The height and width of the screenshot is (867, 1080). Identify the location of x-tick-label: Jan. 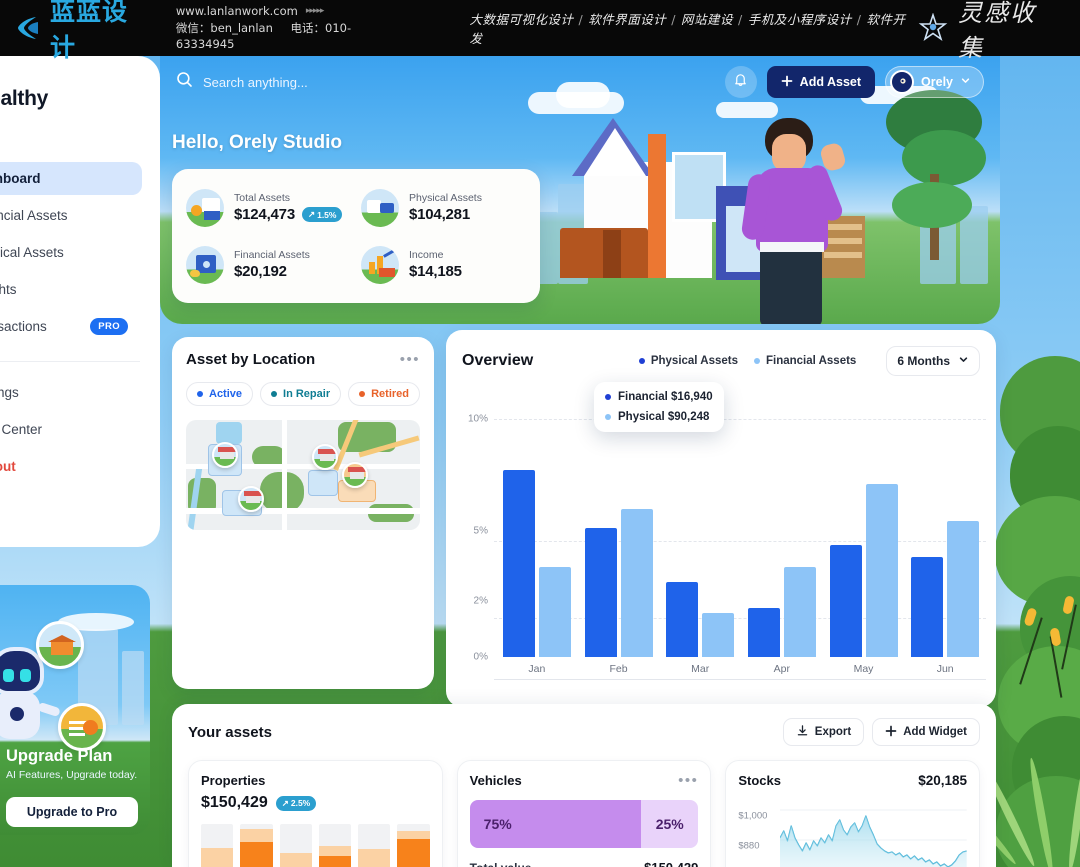
(537, 669).